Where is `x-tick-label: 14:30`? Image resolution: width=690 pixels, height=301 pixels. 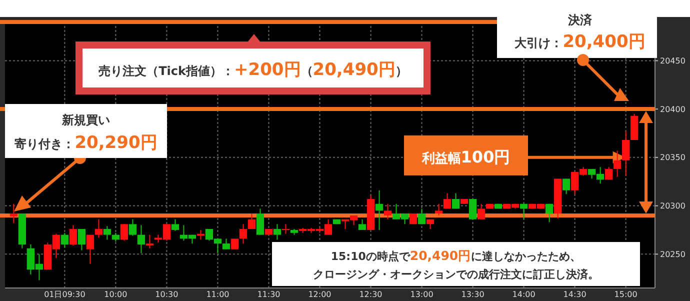
x-tick-label: 14:30 is located at coordinates (574, 294).